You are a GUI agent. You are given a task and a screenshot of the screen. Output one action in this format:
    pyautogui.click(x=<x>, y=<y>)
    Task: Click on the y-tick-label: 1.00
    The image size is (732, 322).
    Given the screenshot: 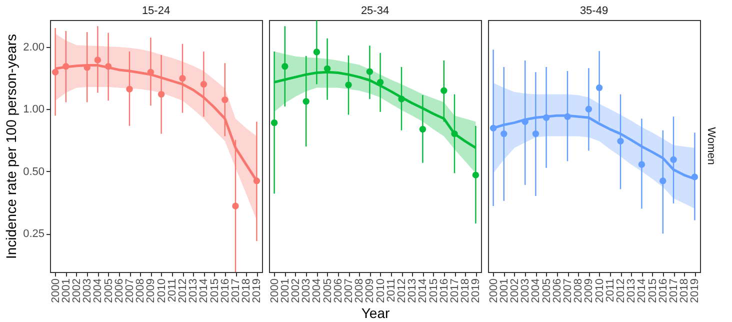 What is the action you would take?
    pyautogui.click(x=33, y=110)
    